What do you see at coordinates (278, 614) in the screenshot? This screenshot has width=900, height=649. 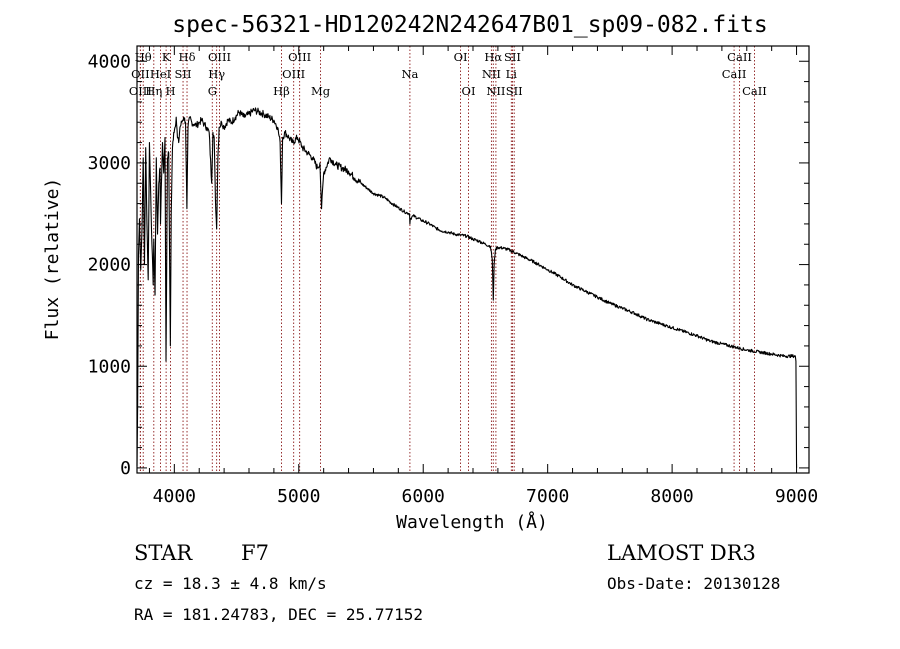 I see `coordinates: RA = 181.24783, DEC = 25.77152` at bounding box center [278, 614].